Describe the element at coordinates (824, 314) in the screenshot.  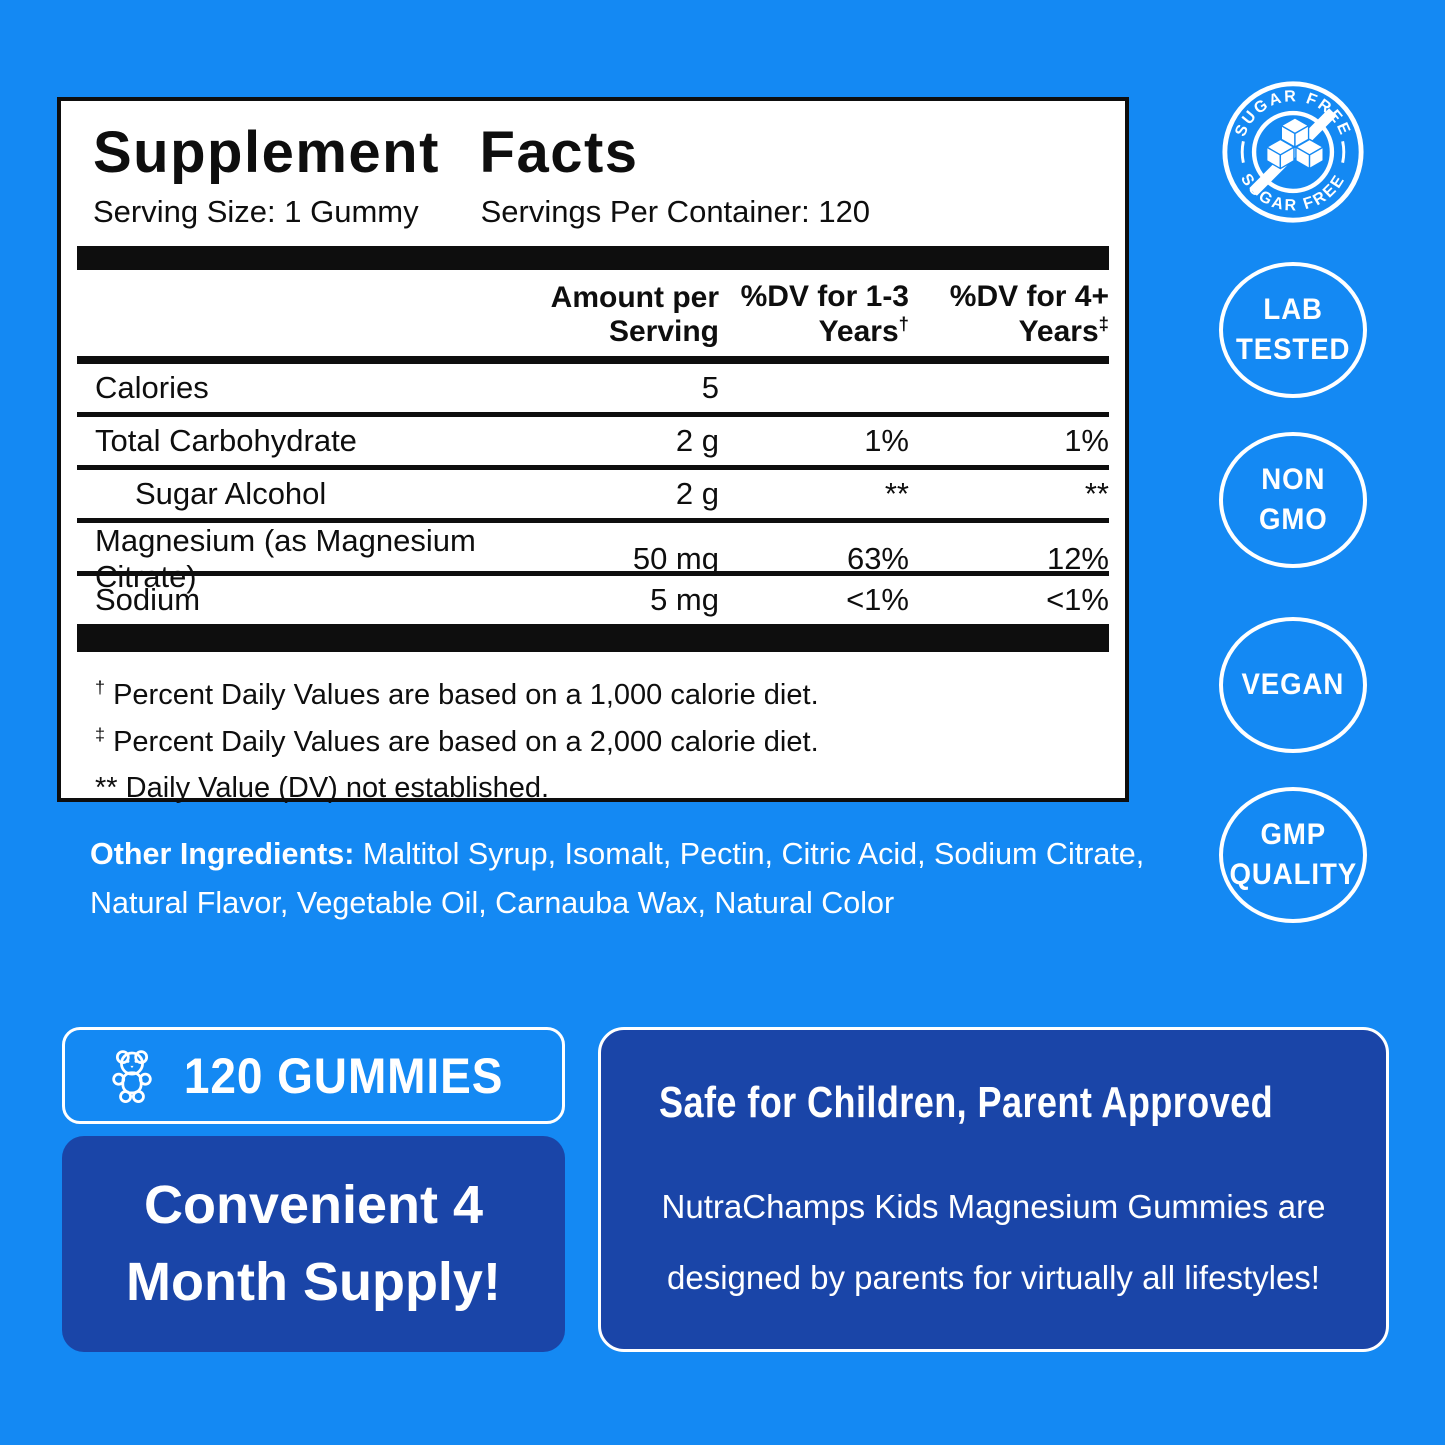
I see `col-header-dv-1-3: %DV for 1-3 Years†` at that location.